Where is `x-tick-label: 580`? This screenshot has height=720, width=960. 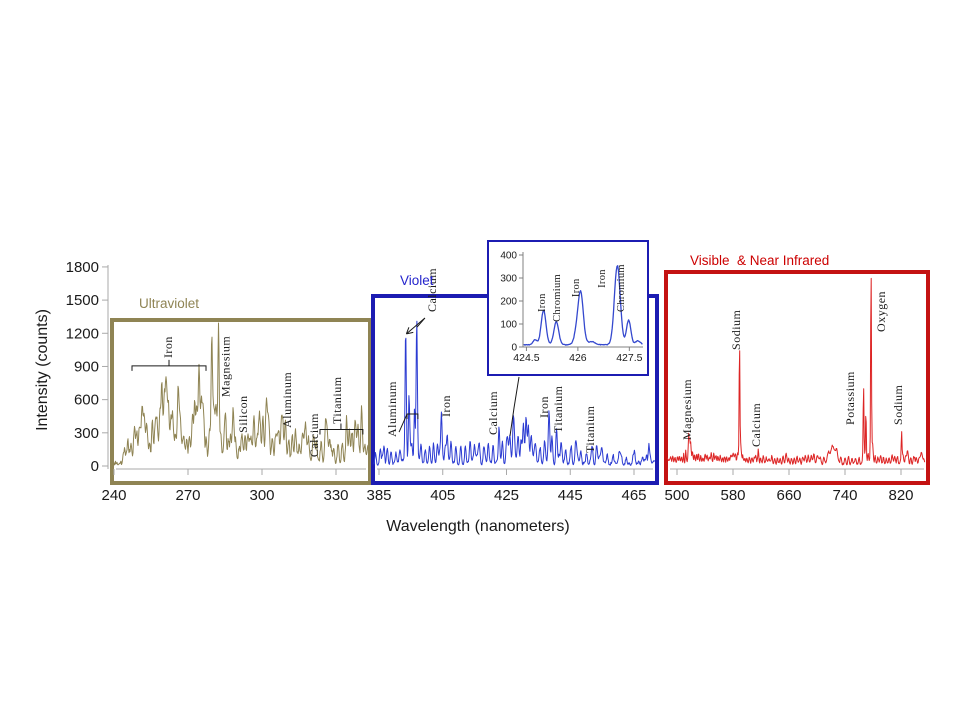 x-tick-label: 580 is located at coordinates (732, 495).